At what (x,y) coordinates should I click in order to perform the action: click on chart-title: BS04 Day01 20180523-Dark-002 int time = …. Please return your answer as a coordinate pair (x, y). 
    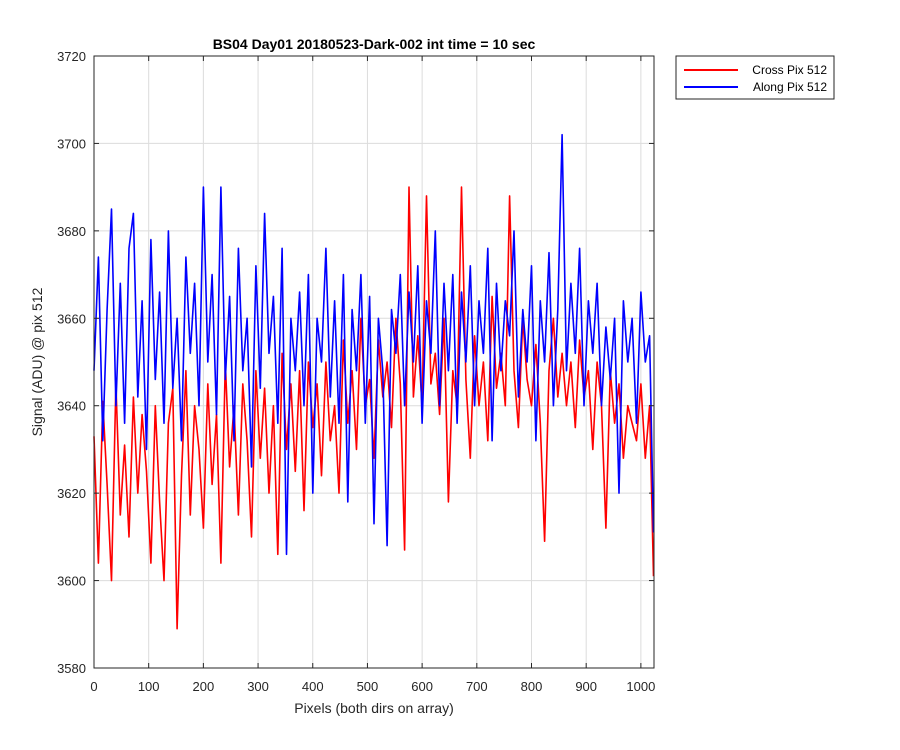
    Looking at the image, I should click on (374, 44).